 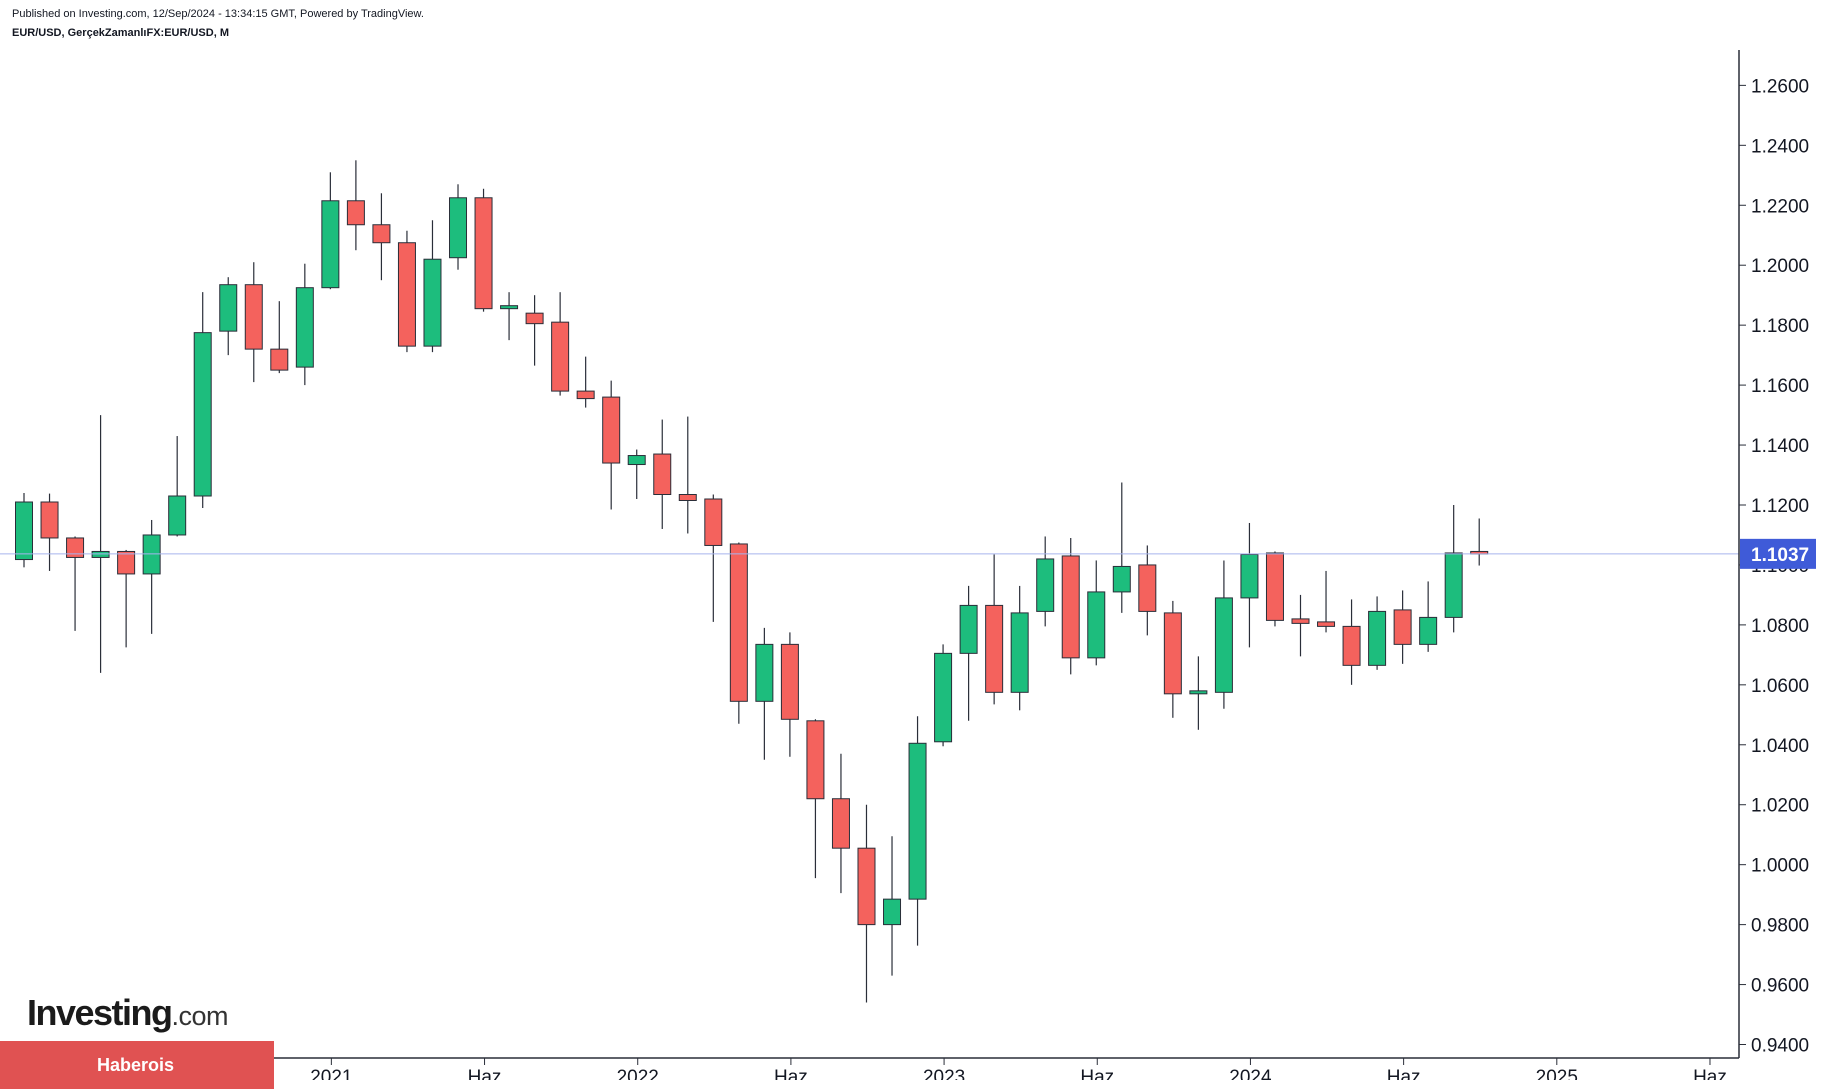 I want to click on current-price-label: 1.1037, so click(x=1778, y=553).